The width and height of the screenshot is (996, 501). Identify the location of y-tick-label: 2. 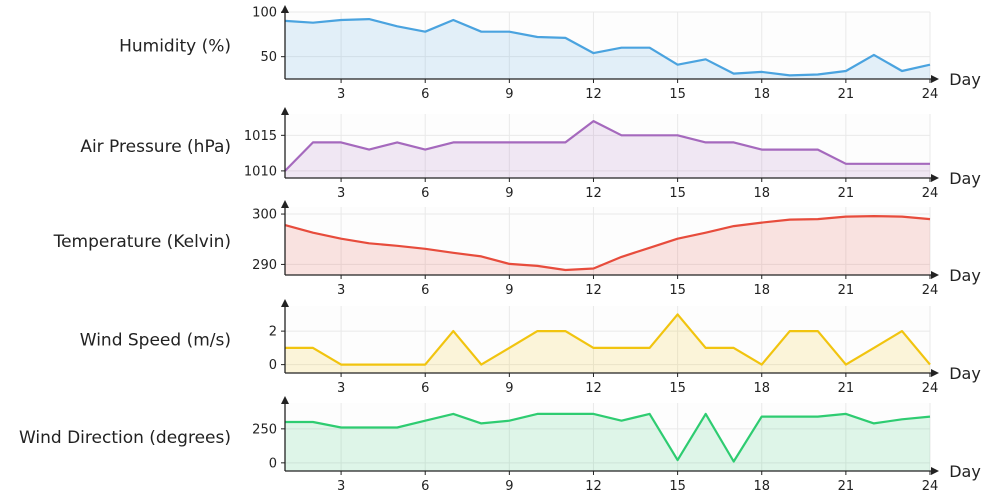
(273, 332).